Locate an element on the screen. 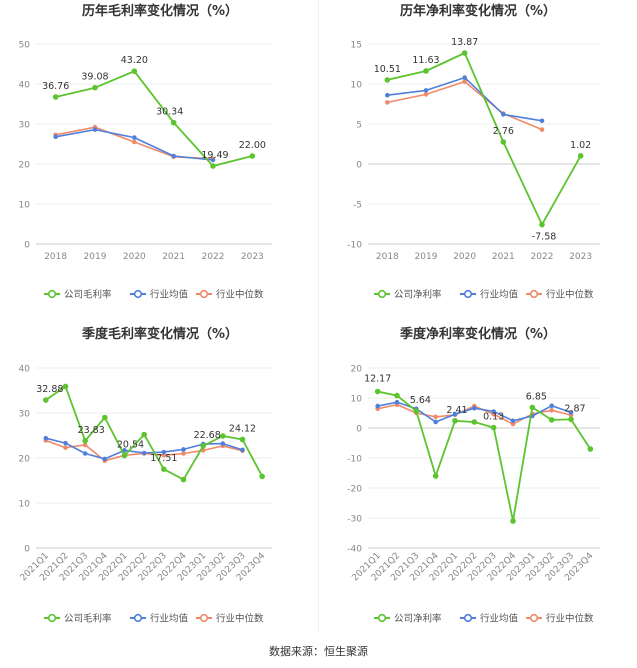 This screenshot has height=668, width=637. y-tick-label: 10 is located at coordinates (357, 400).